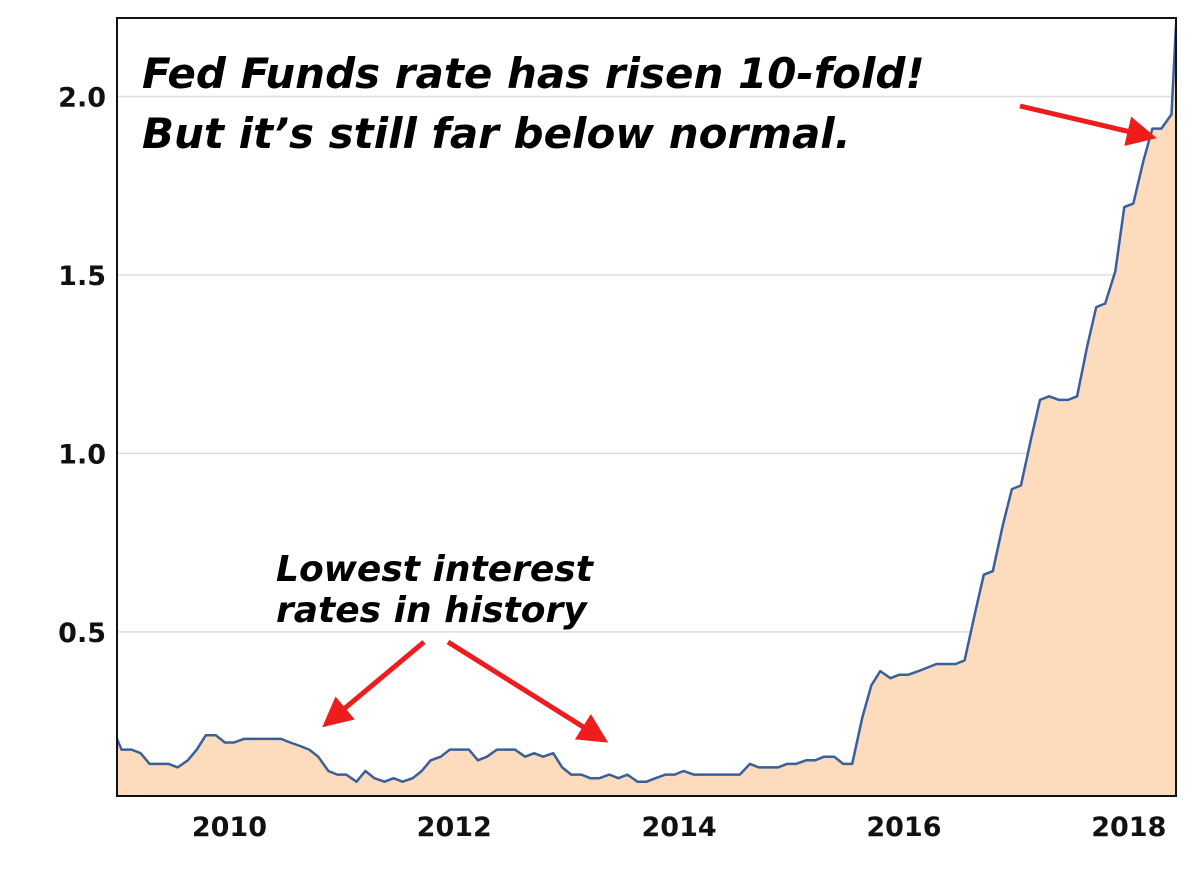 The width and height of the screenshot is (1192, 872). I want to click on y-tick-label: 1.5, so click(82, 276).